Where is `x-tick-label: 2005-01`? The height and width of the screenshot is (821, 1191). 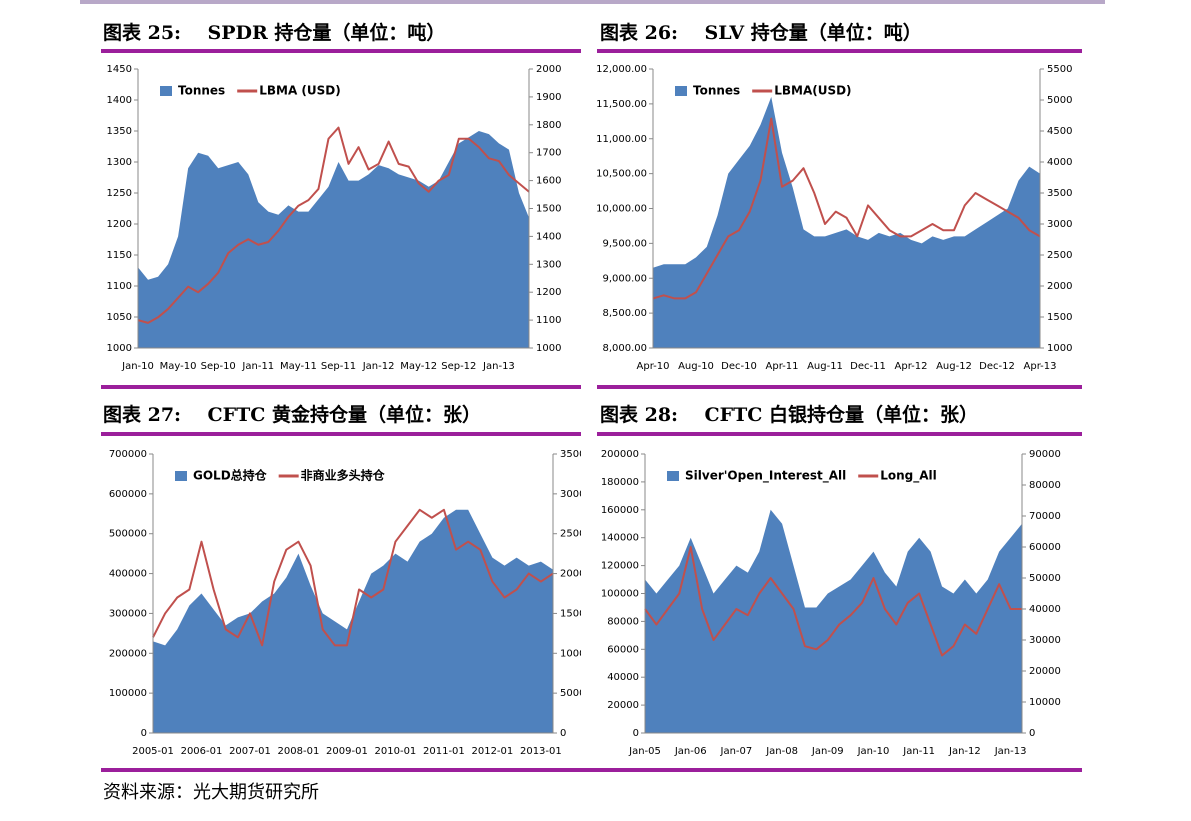 x-tick-label: 2005-01 is located at coordinates (153, 751).